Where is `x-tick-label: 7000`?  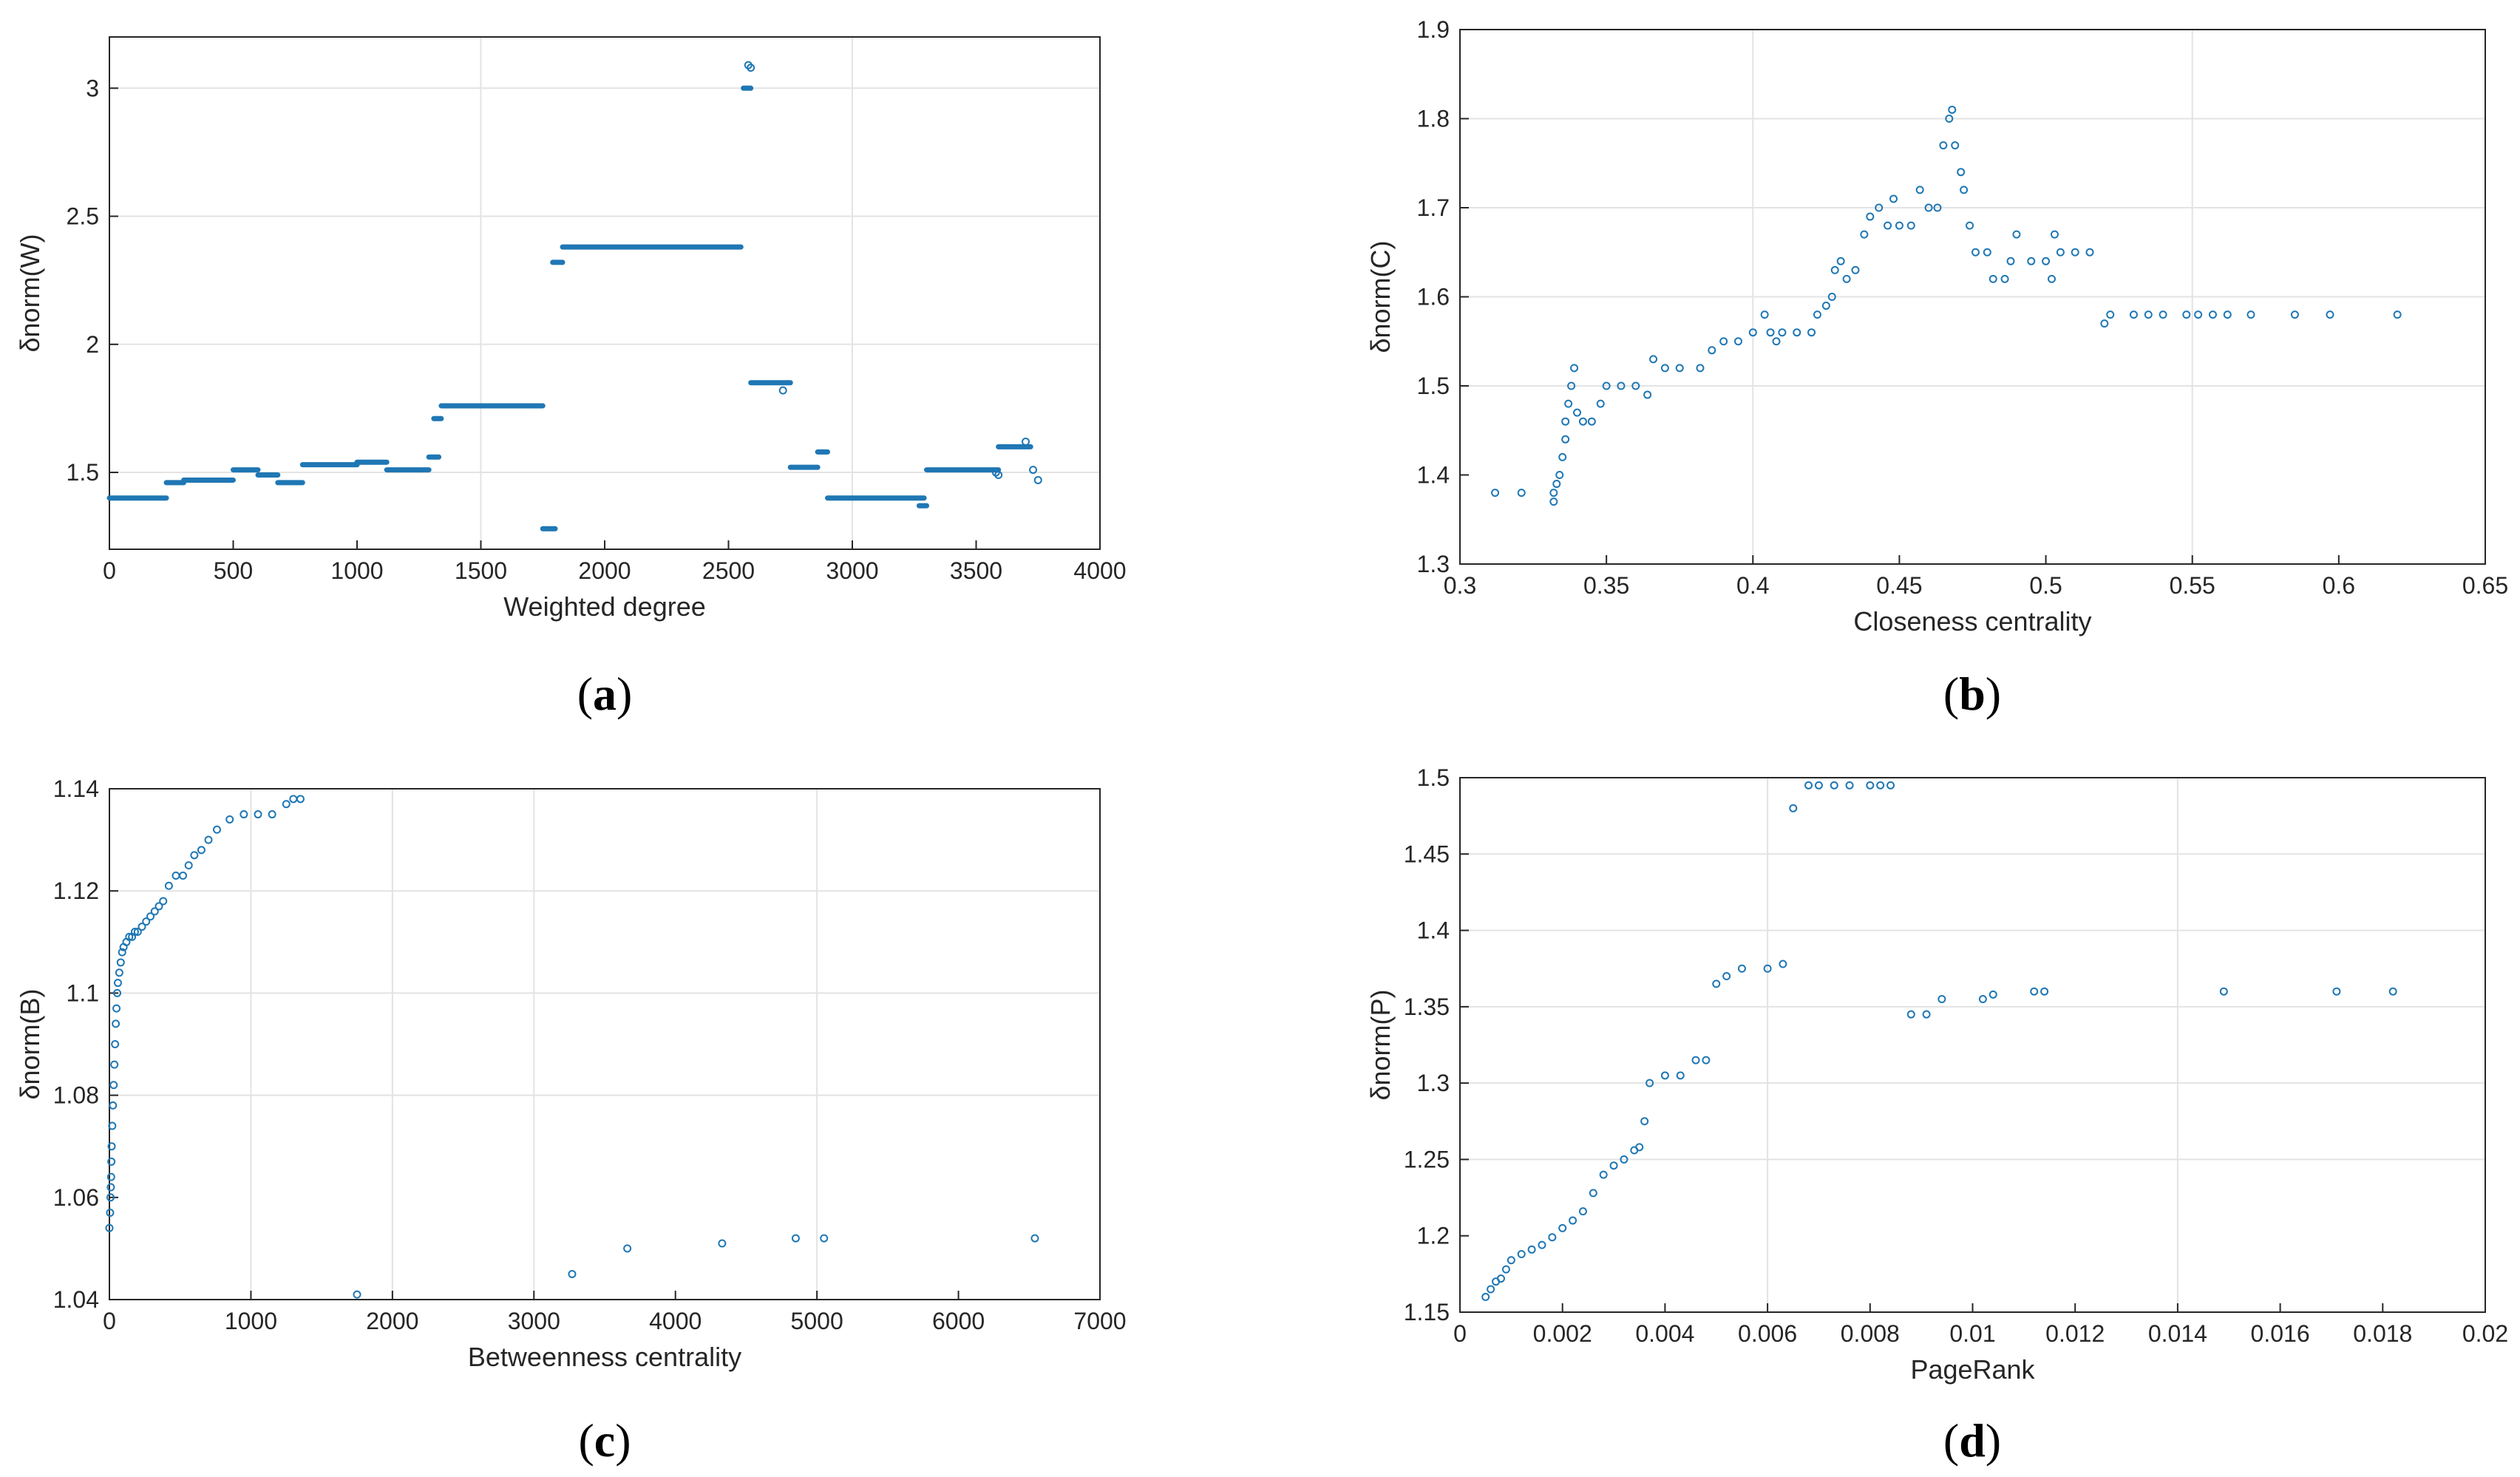
x-tick-label: 7000 is located at coordinates (1099, 1321).